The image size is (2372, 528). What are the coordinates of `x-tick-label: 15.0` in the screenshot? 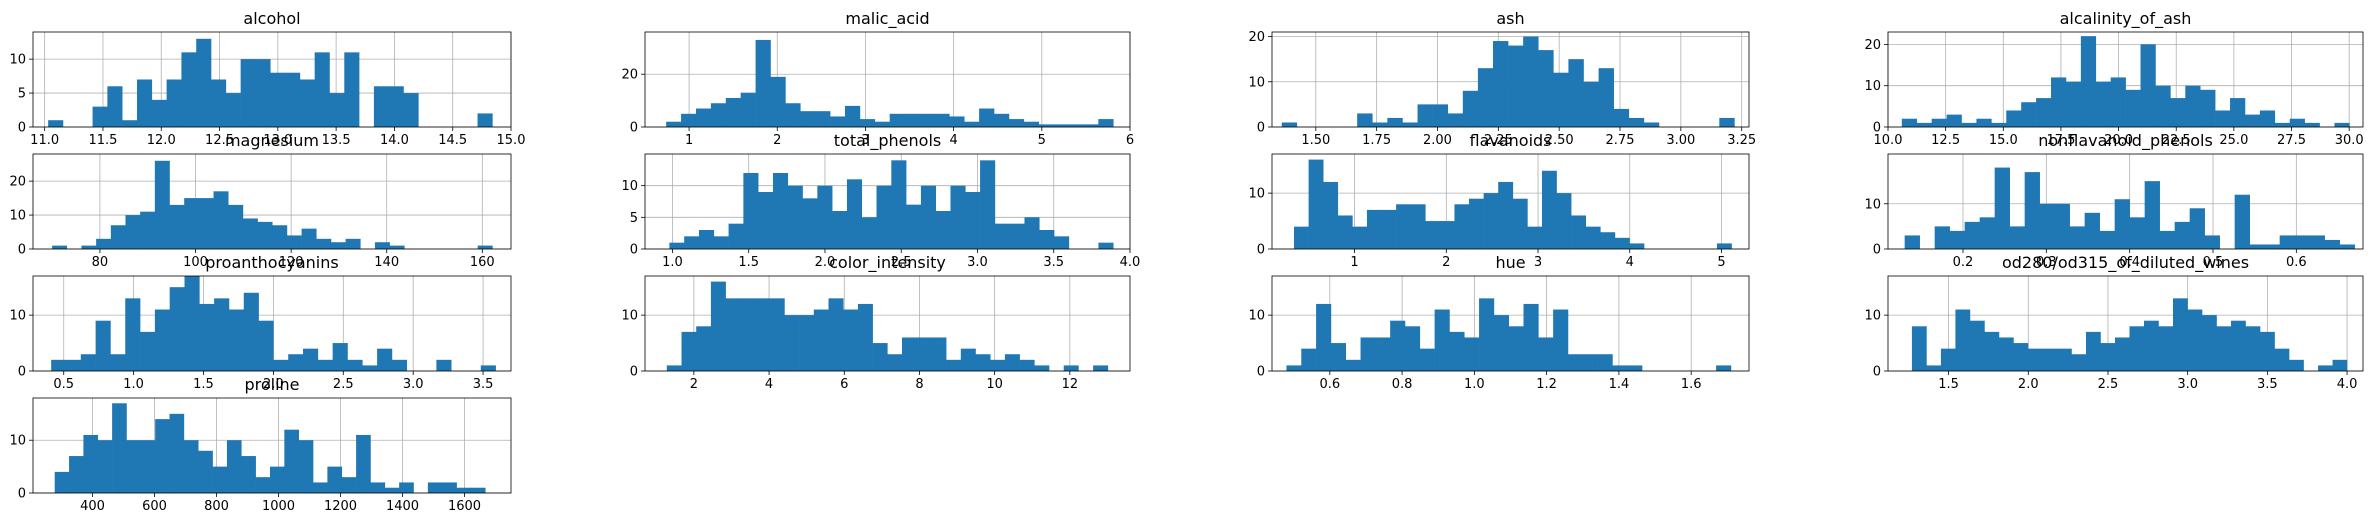 It's located at (511, 140).